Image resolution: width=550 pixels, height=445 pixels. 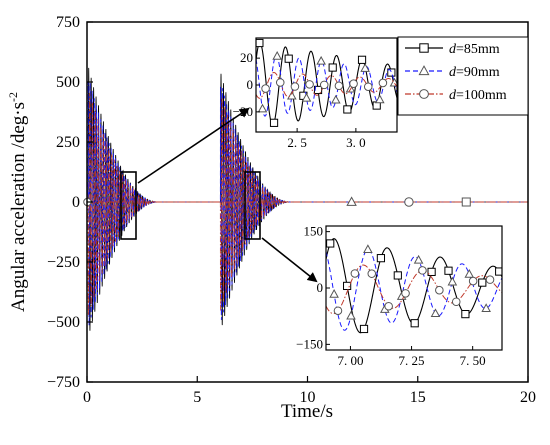 I want to click on inset-bottom-ticks: 7. 00 7. 25 7. 50 −150 0 150, so click(x=391, y=296).